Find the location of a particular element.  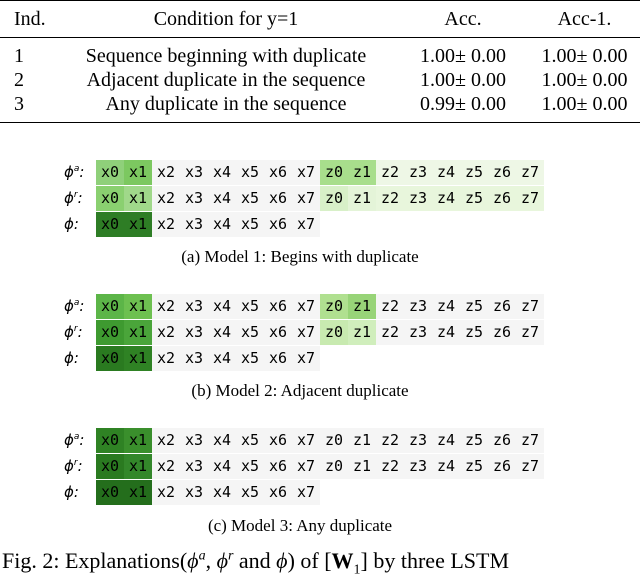

row-label: ϕr: is located at coordinates (80, 198).